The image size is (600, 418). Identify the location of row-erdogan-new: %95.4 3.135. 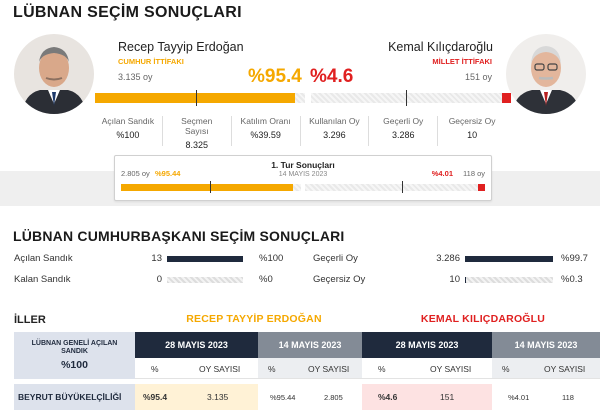
(196, 397).